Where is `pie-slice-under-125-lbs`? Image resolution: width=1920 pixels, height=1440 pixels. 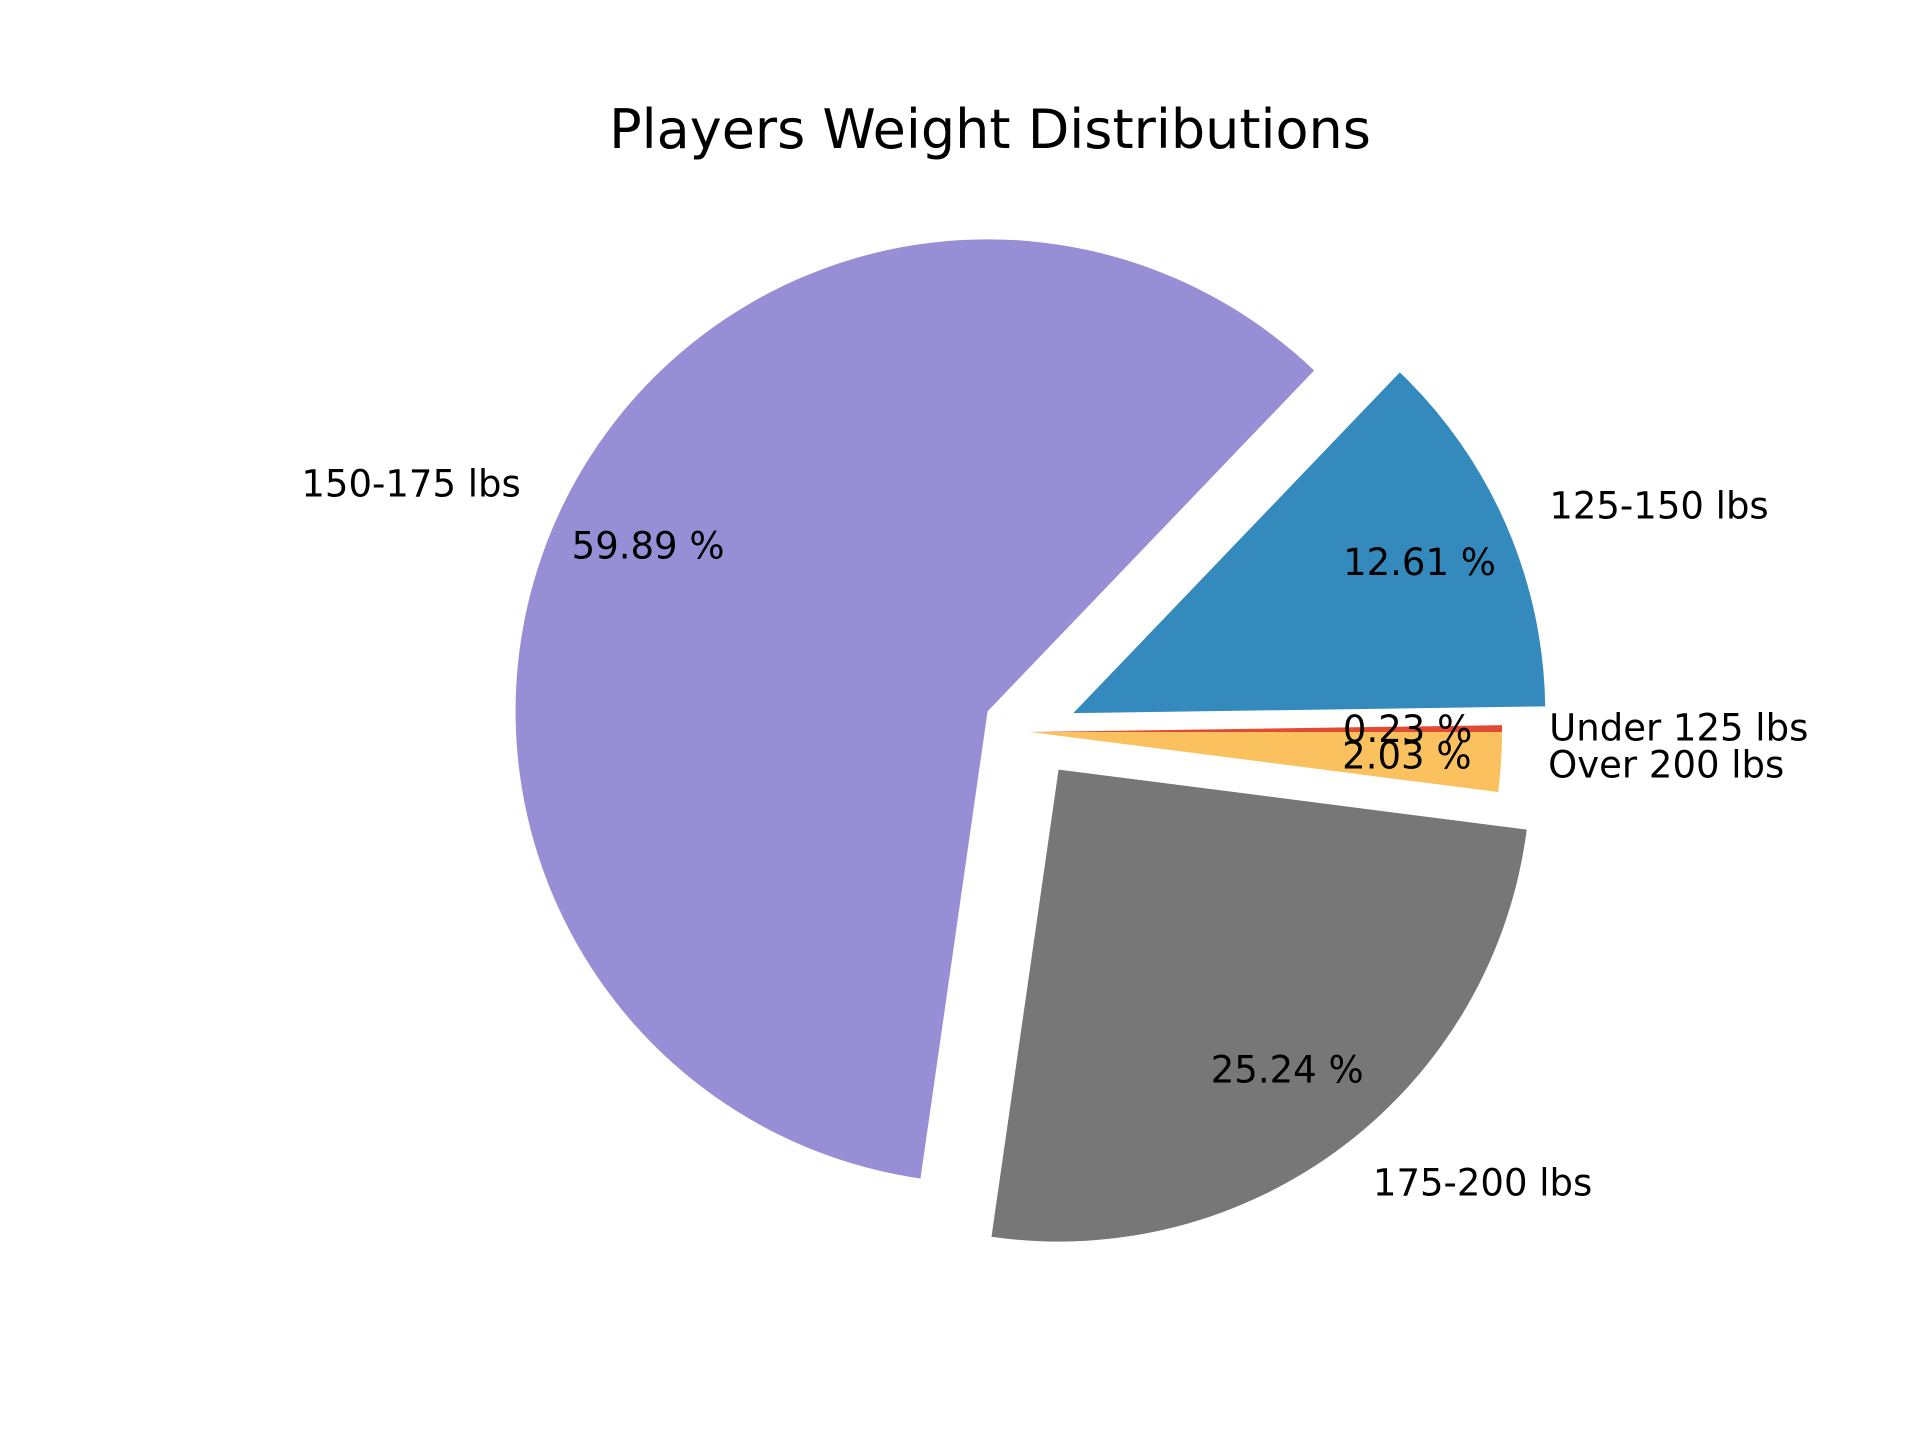
pie-slice-under-125-lbs is located at coordinates (1266, 728).